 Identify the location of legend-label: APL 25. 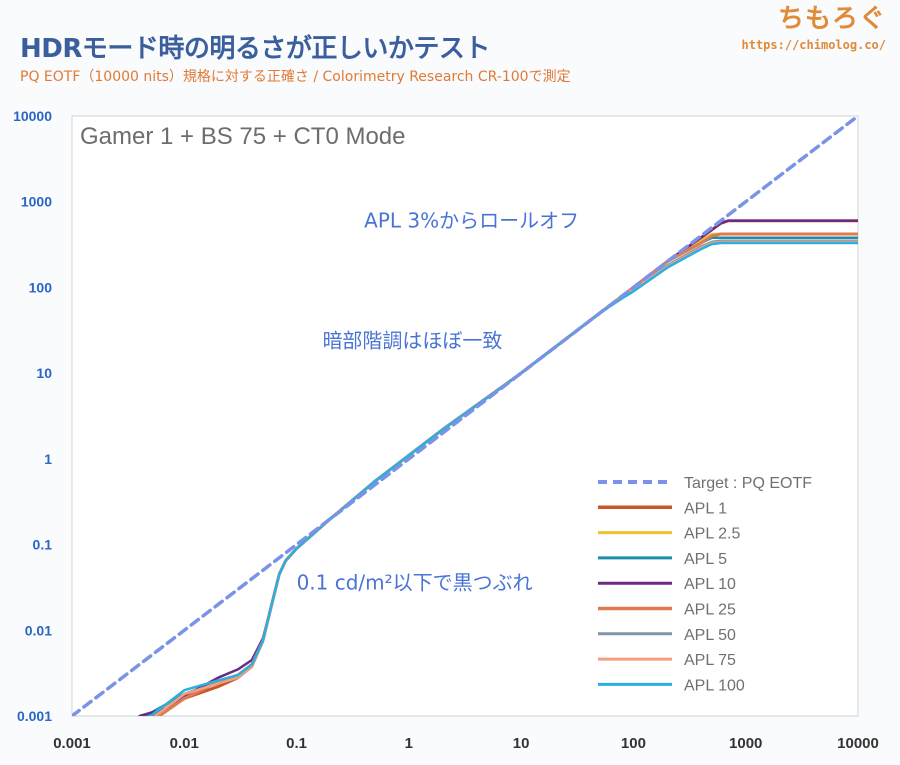
(710, 610).